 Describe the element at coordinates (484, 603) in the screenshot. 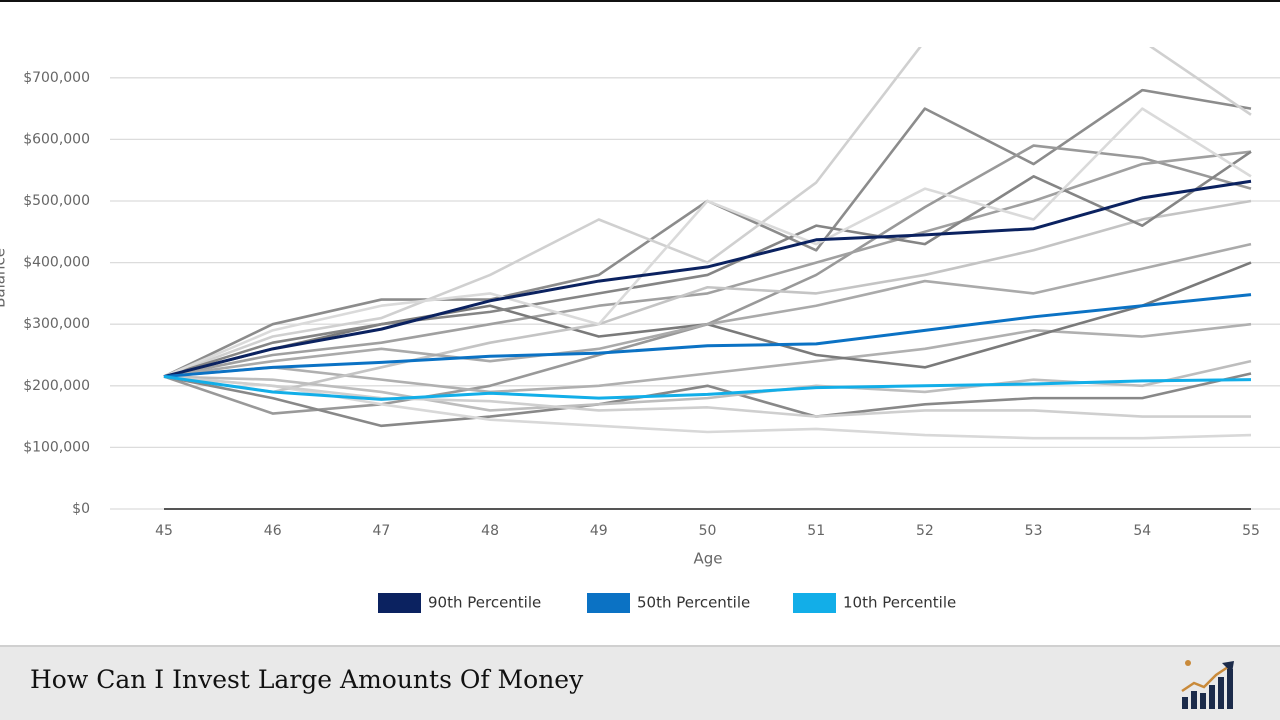

I see `legend-label: 90th Percentile` at that location.